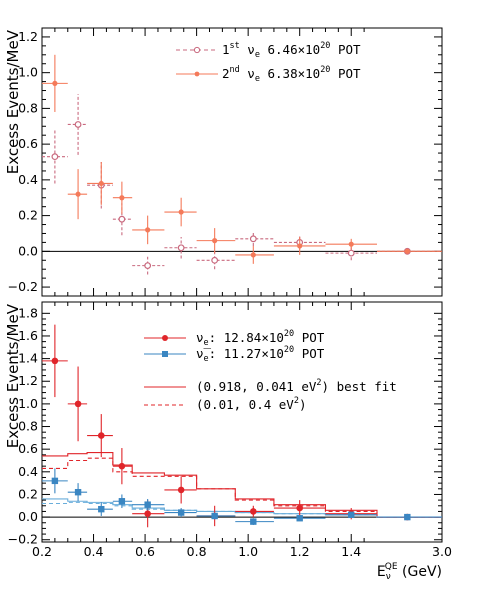  I want to click on x-tick-label: 0.6, so click(145, 551).